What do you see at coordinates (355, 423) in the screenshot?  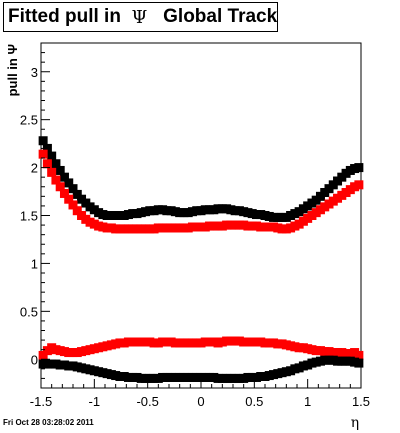 I see `x-axis-label: η` at bounding box center [355, 423].